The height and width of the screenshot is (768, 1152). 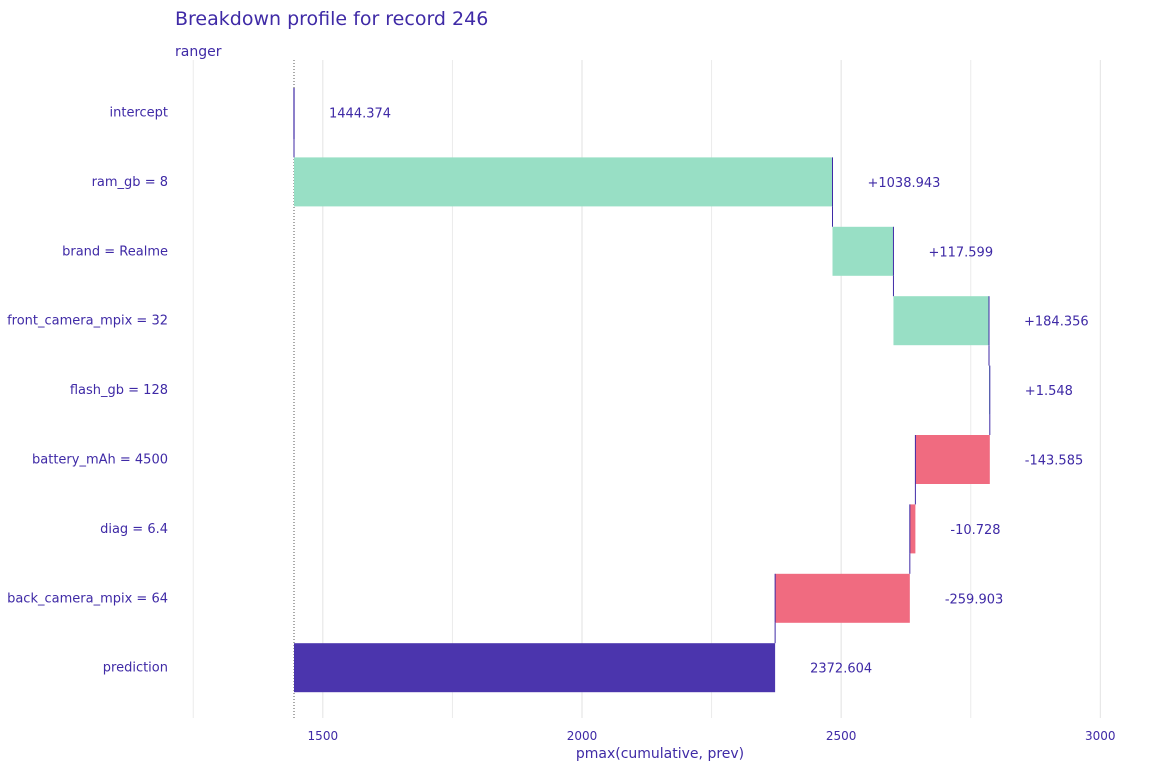 What do you see at coordinates (198, 52) in the screenshot?
I see `chart-subtitle: ranger` at bounding box center [198, 52].